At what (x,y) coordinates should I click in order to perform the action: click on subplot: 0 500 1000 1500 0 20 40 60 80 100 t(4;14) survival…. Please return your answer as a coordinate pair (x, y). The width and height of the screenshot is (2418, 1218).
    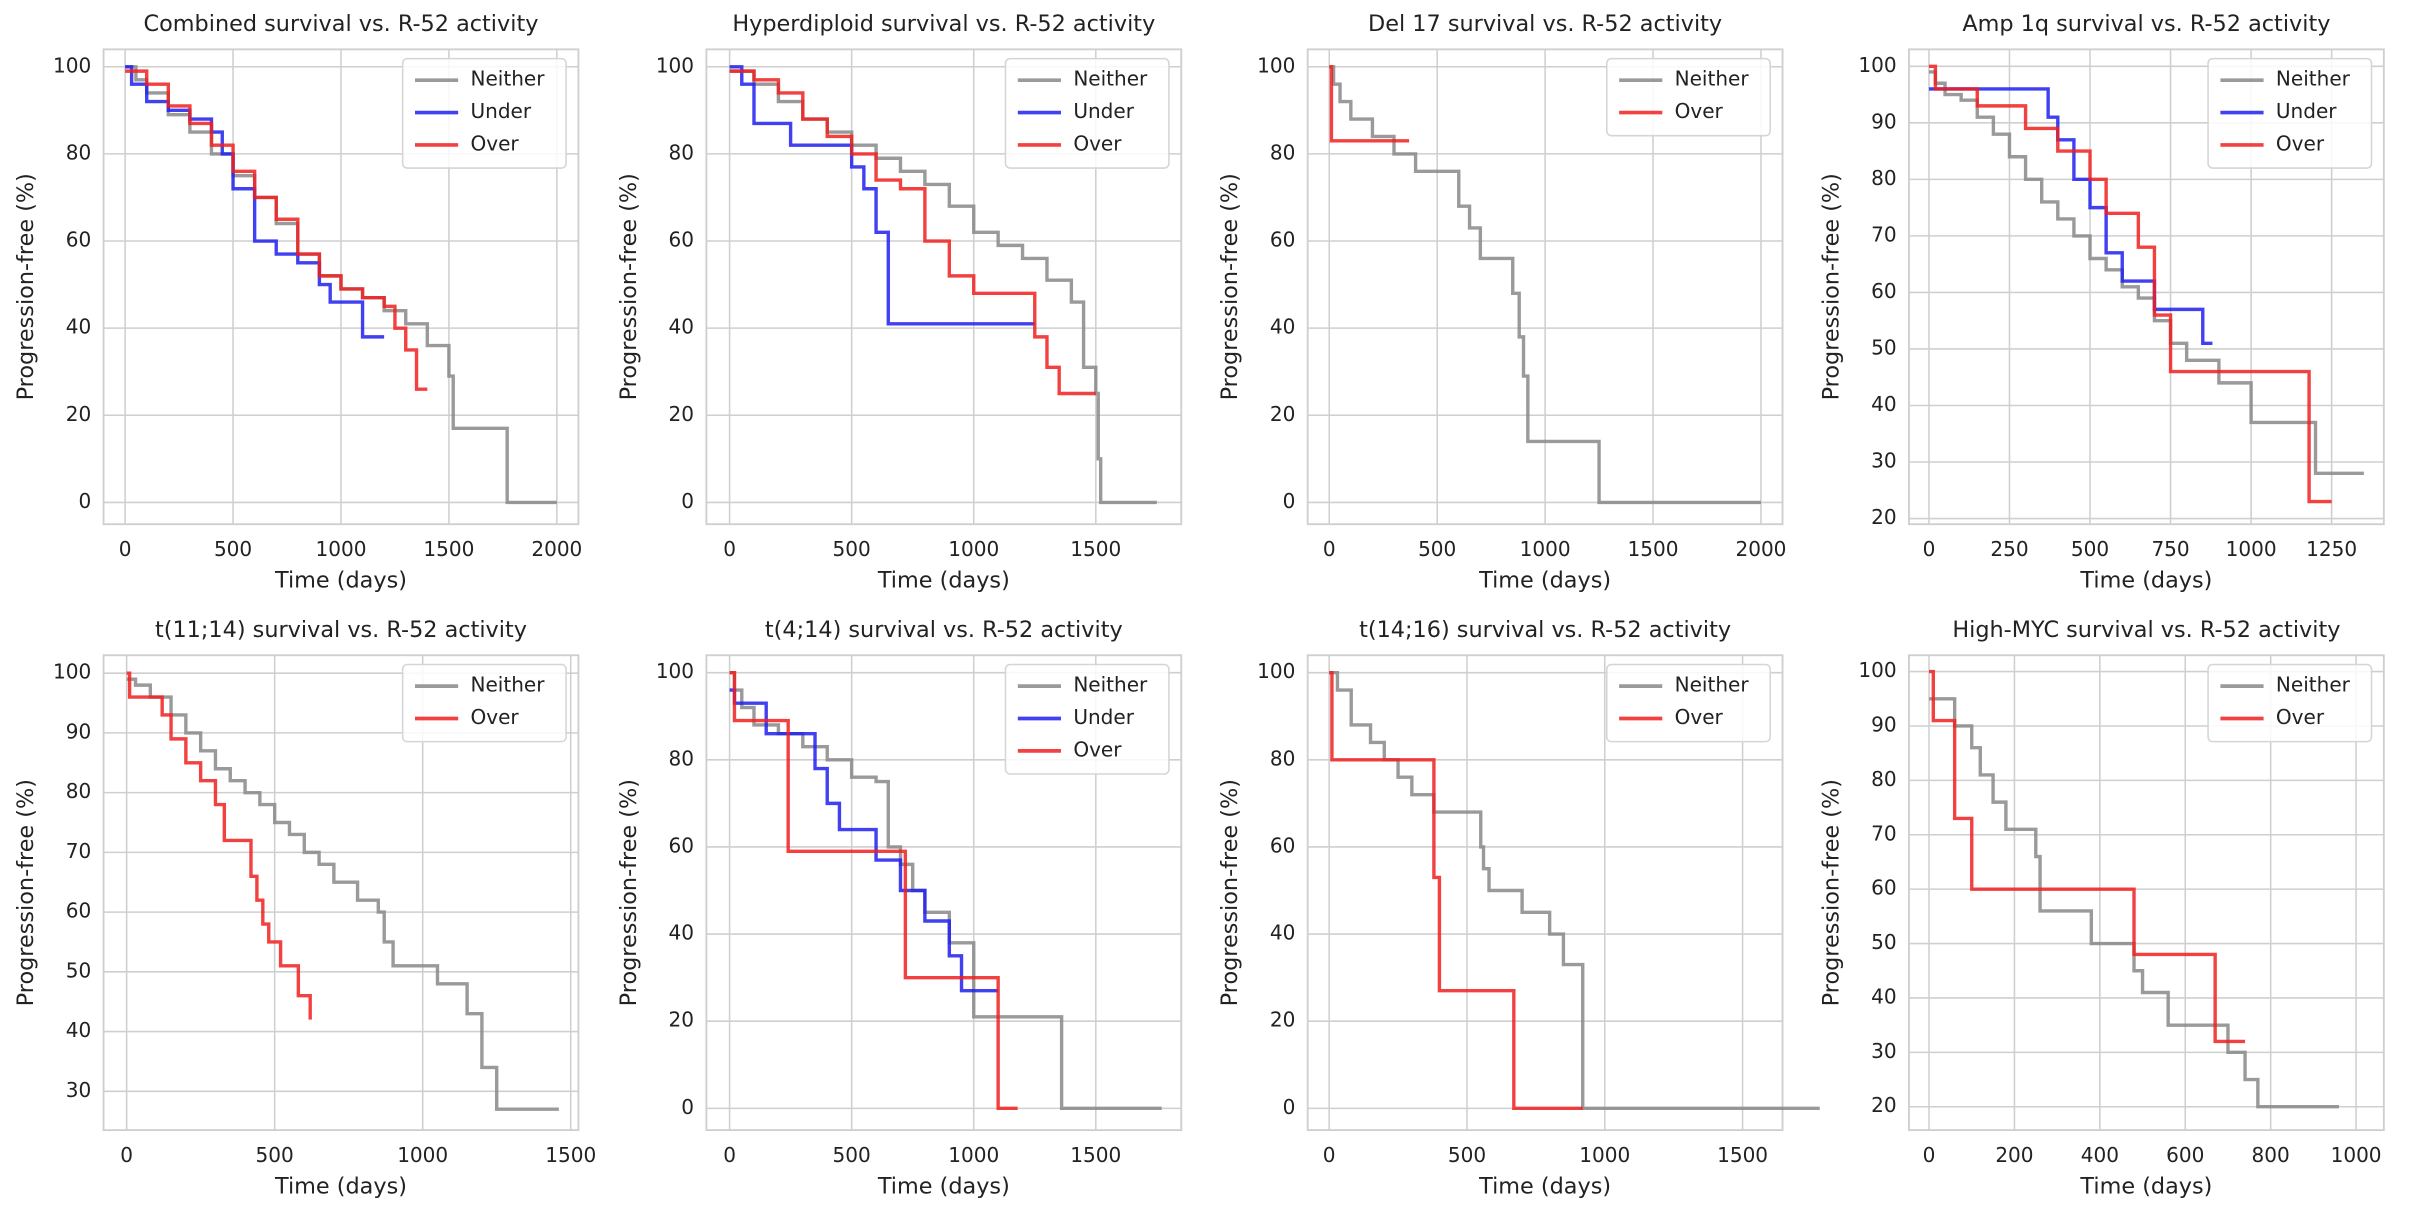
    Looking at the image, I should click on (899, 908).